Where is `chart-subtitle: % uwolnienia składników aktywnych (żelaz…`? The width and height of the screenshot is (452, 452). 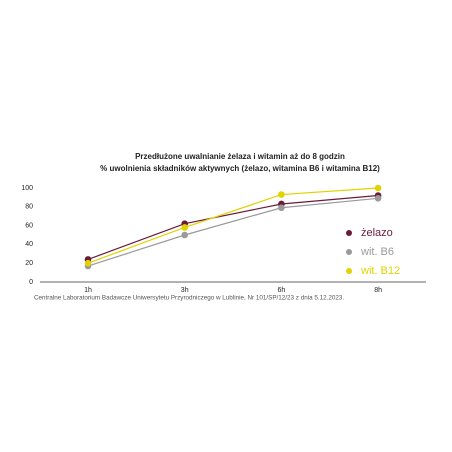 chart-subtitle: % uwolnienia składników aktywnych (żelaz… is located at coordinates (240, 168).